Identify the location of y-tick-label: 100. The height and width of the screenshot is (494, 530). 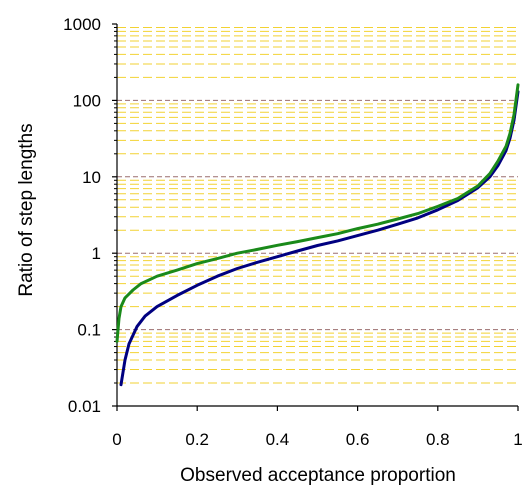
(87, 100).